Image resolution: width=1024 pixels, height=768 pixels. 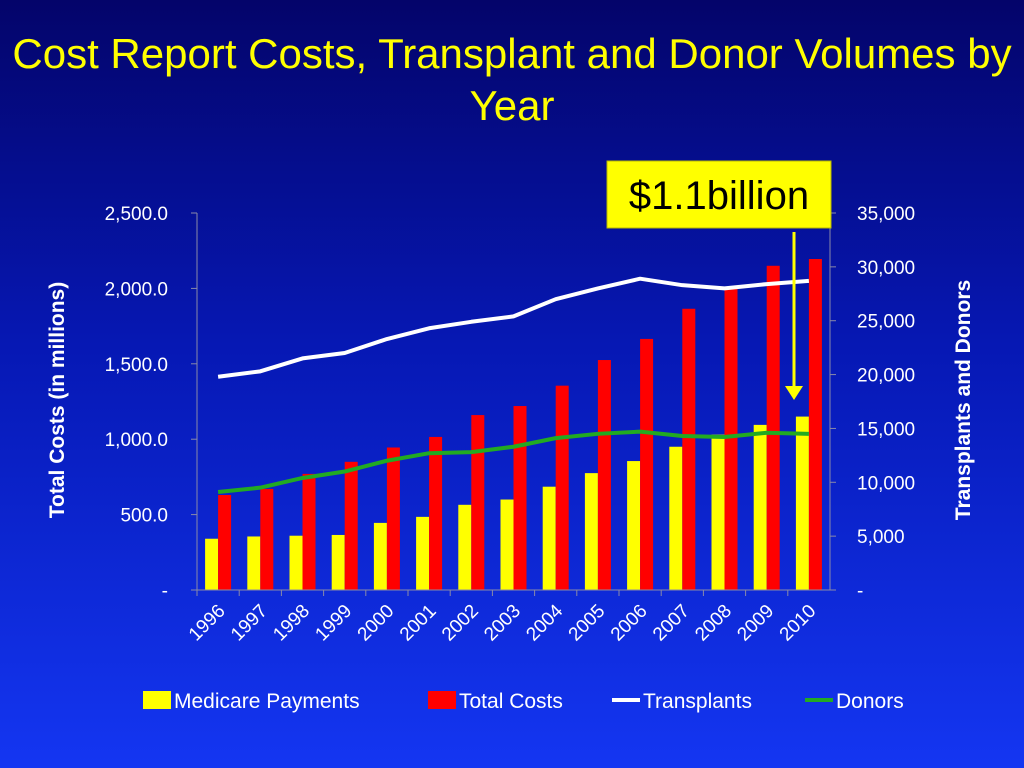 What do you see at coordinates (604, 475) in the screenshot?
I see `bar-total-costs-2005` at bounding box center [604, 475].